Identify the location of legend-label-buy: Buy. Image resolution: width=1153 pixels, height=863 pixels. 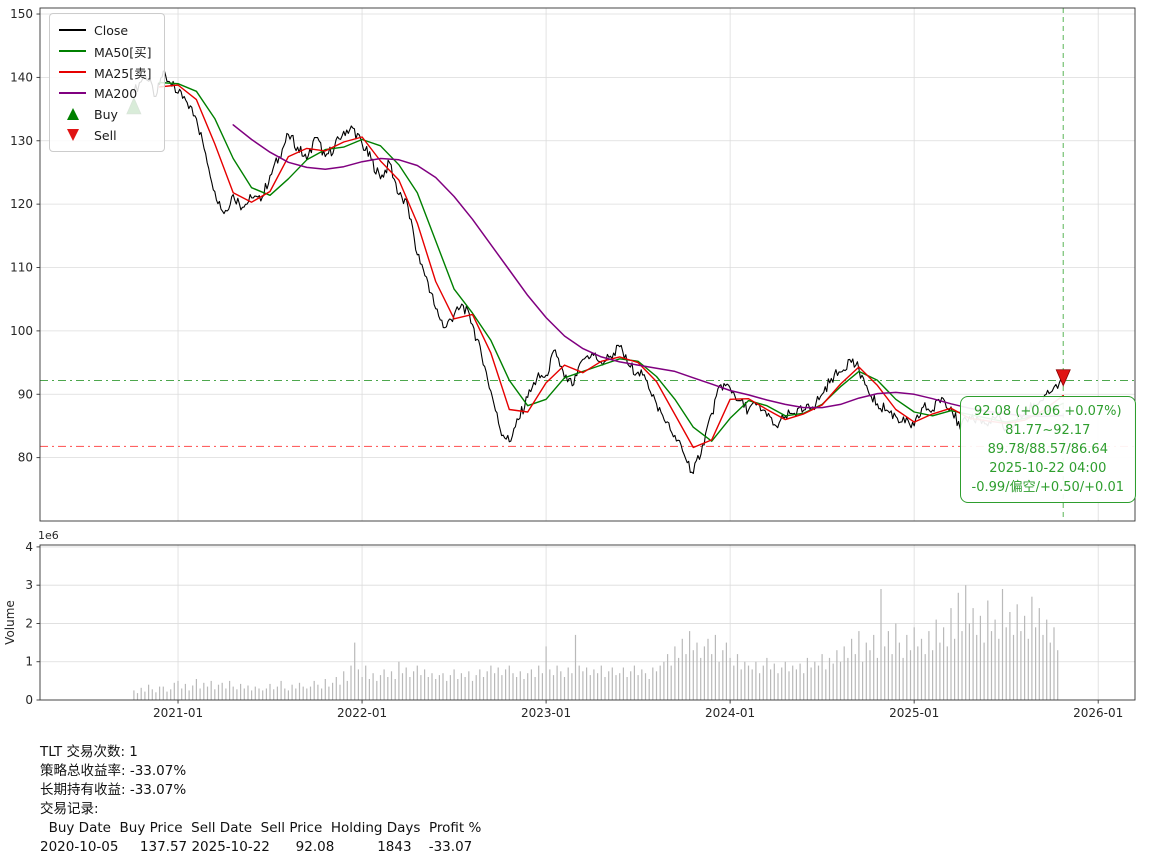
(106, 114).